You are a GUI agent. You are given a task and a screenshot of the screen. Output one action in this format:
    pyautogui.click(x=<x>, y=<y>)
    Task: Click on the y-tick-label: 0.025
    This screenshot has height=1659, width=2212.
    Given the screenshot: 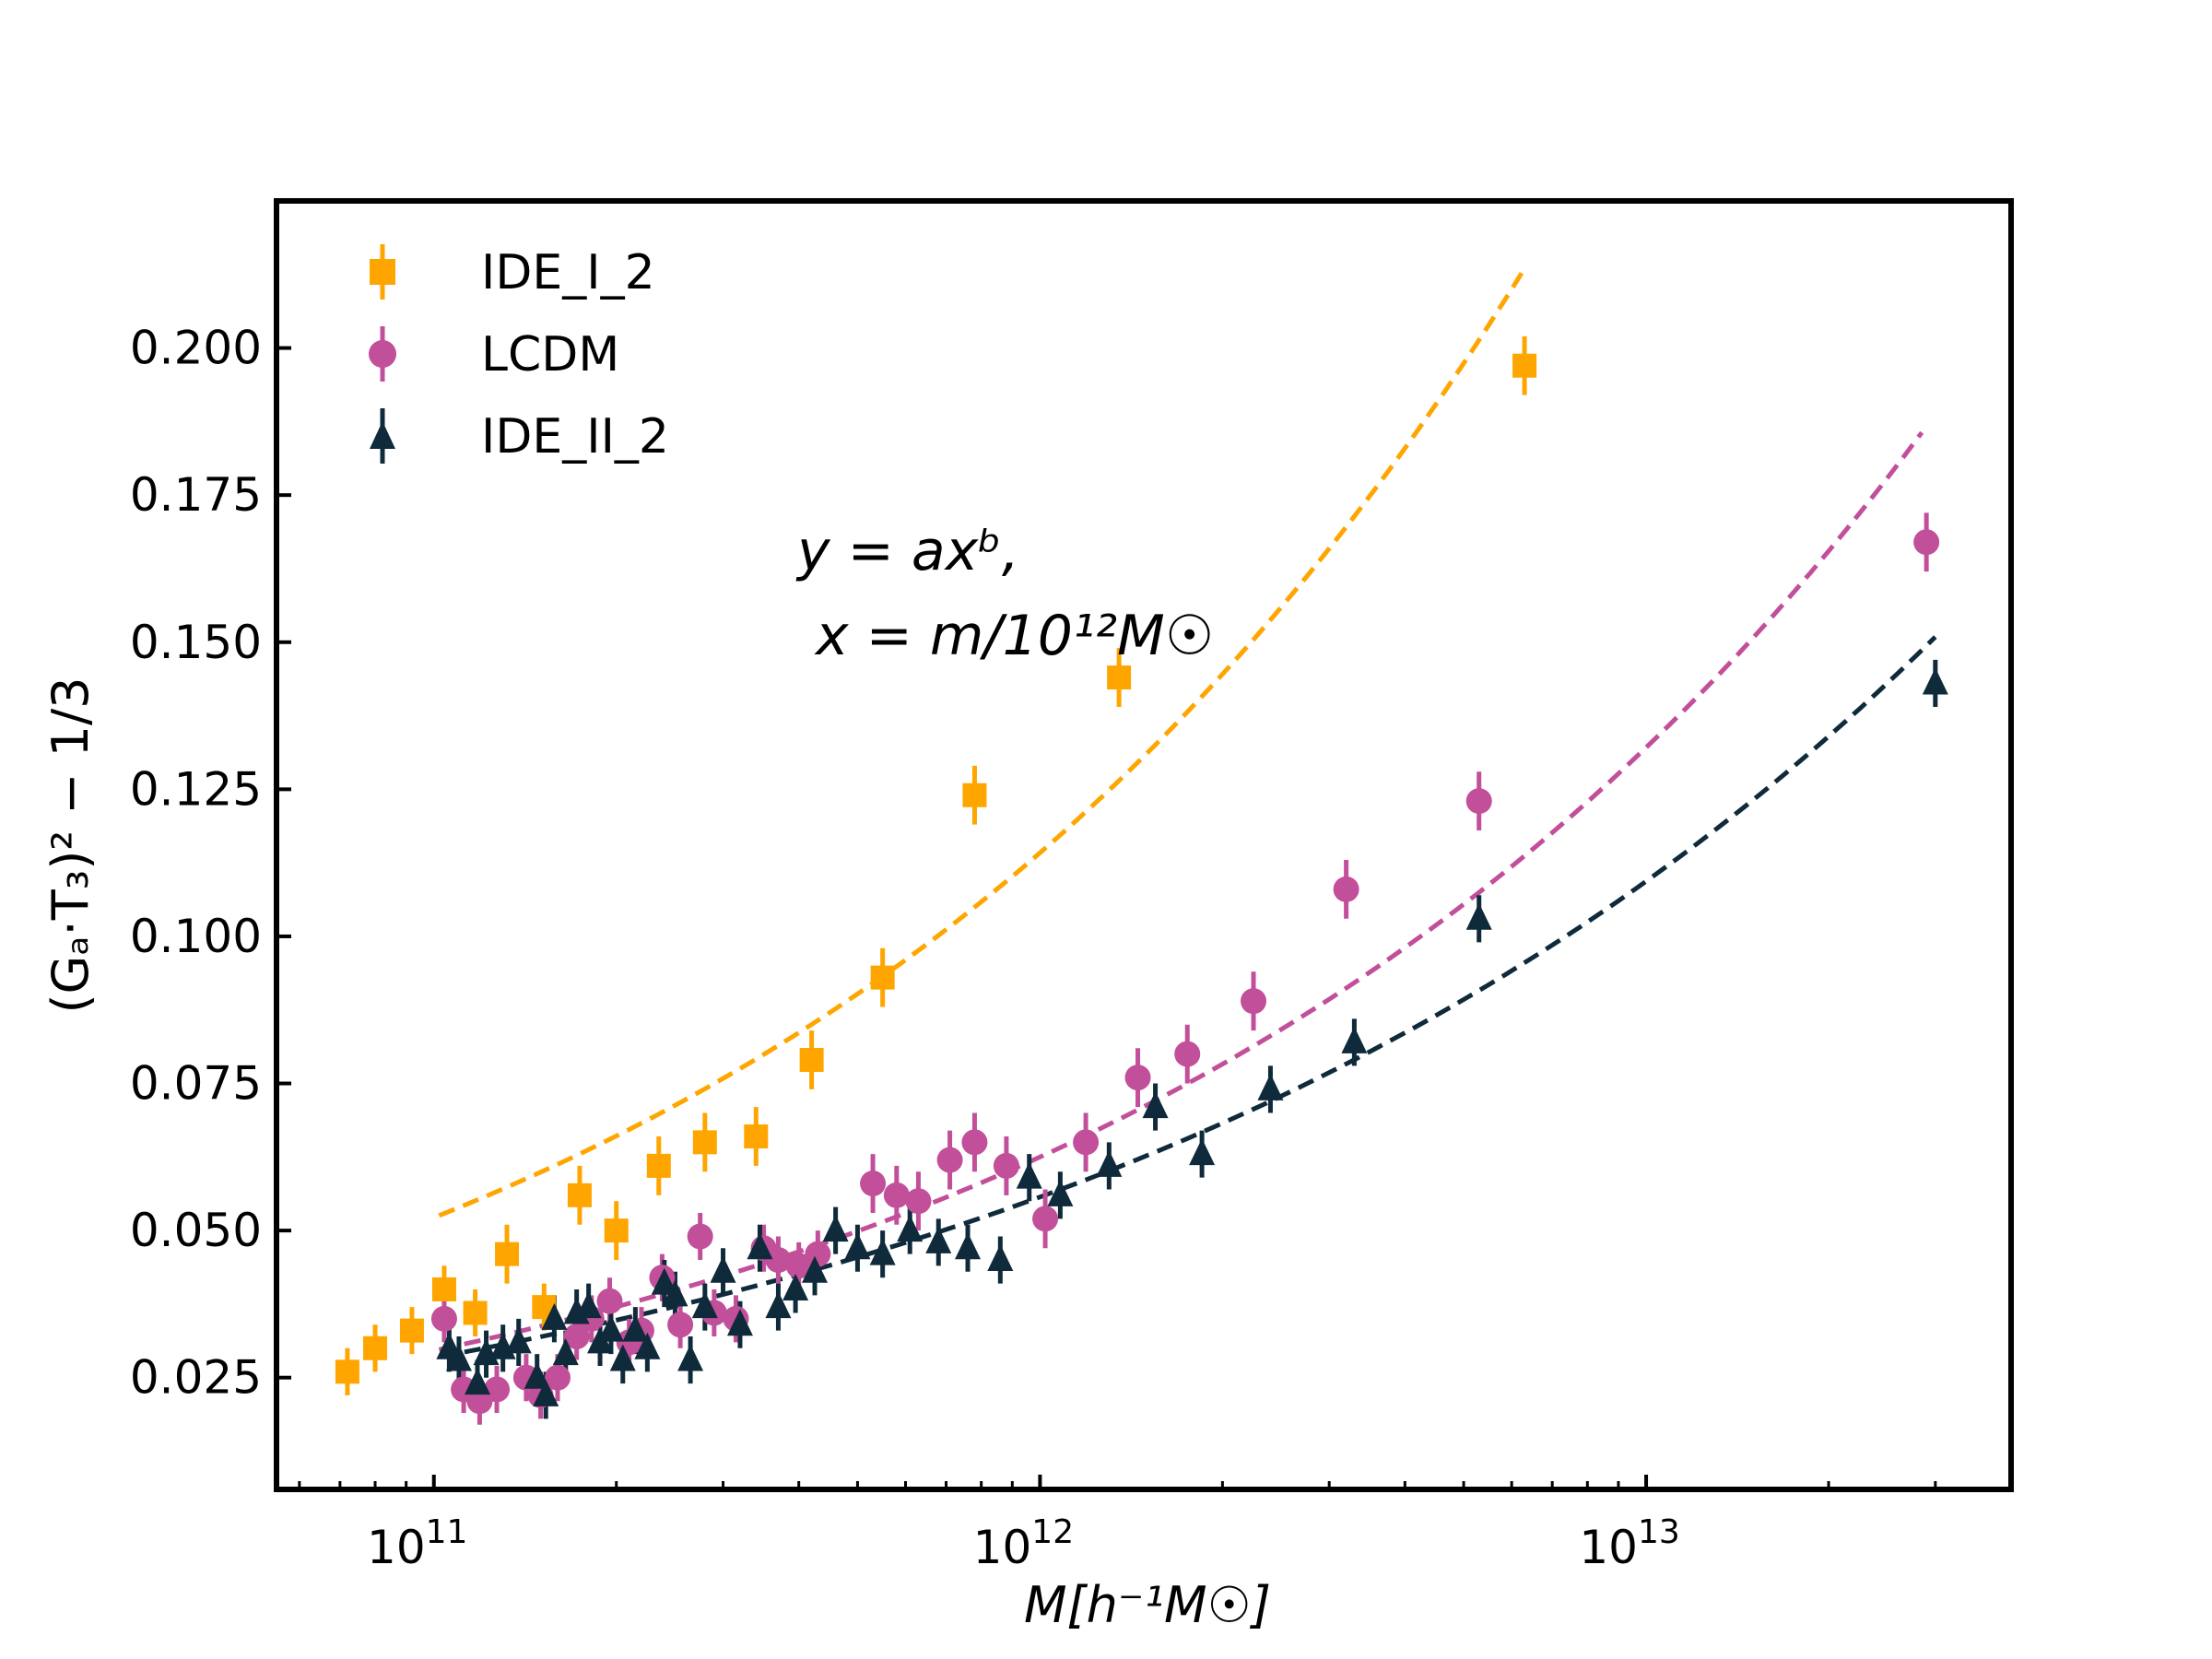 What is the action you would take?
    pyautogui.click(x=196, y=1378)
    